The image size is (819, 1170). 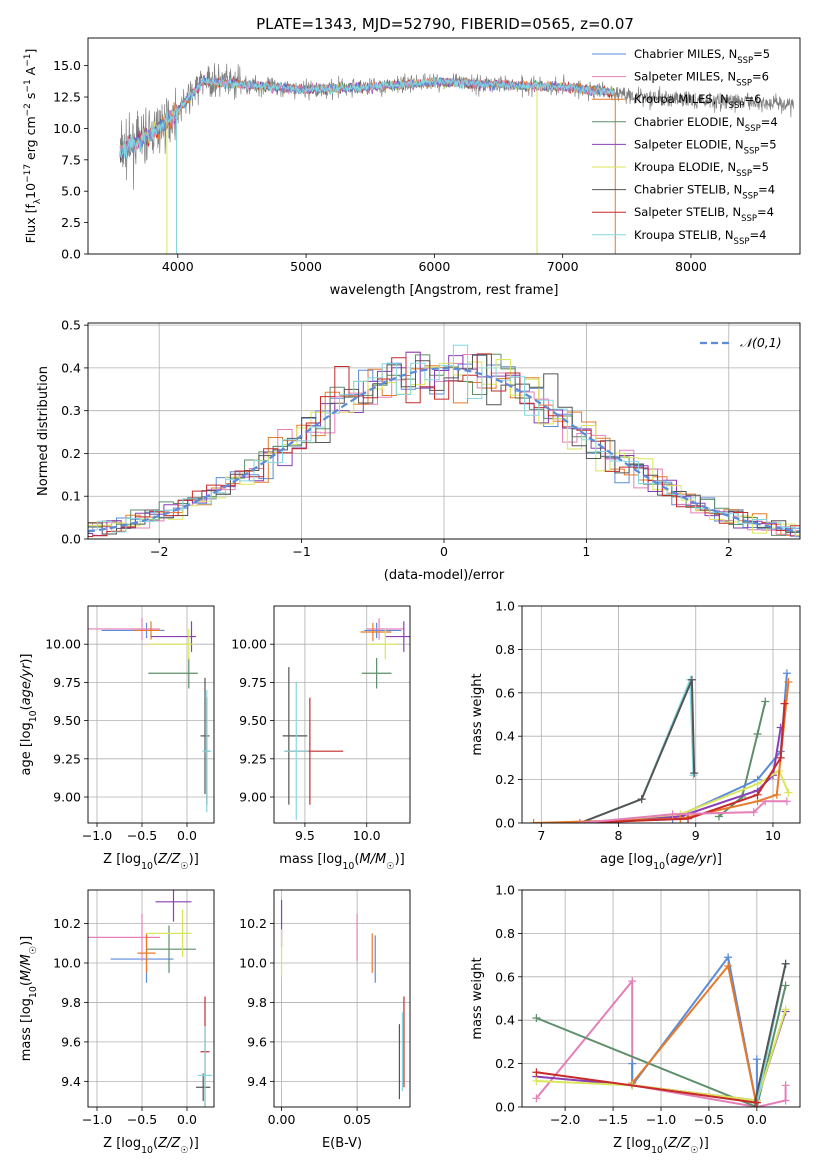 What do you see at coordinates (477, 998) in the screenshot?
I see `y-axis-label: mass weight` at bounding box center [477, 998].